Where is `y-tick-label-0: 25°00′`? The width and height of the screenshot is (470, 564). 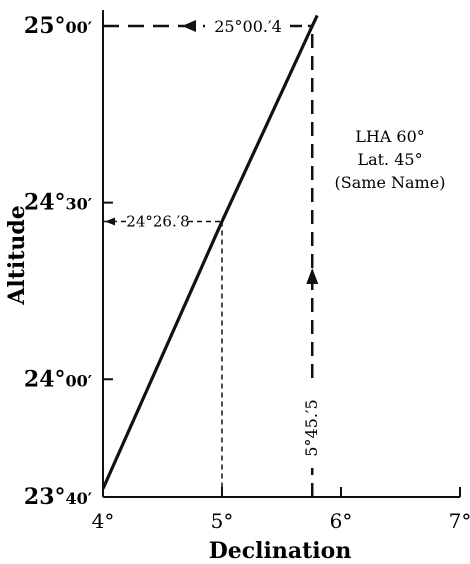
y-tick-label-0: 25°00′ is located at coordinates (58, 26).